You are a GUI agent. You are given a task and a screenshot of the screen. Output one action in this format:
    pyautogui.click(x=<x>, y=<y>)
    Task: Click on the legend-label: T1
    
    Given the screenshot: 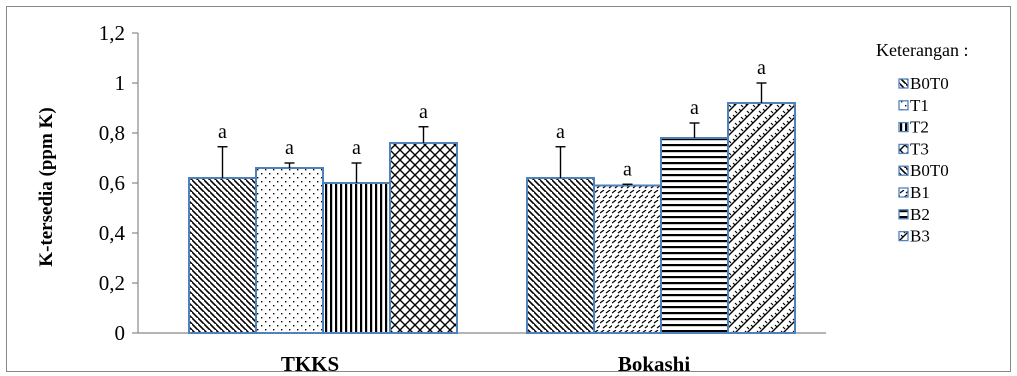 What is the action you would take?
    pyautogui.click(x=919, y=105)
    